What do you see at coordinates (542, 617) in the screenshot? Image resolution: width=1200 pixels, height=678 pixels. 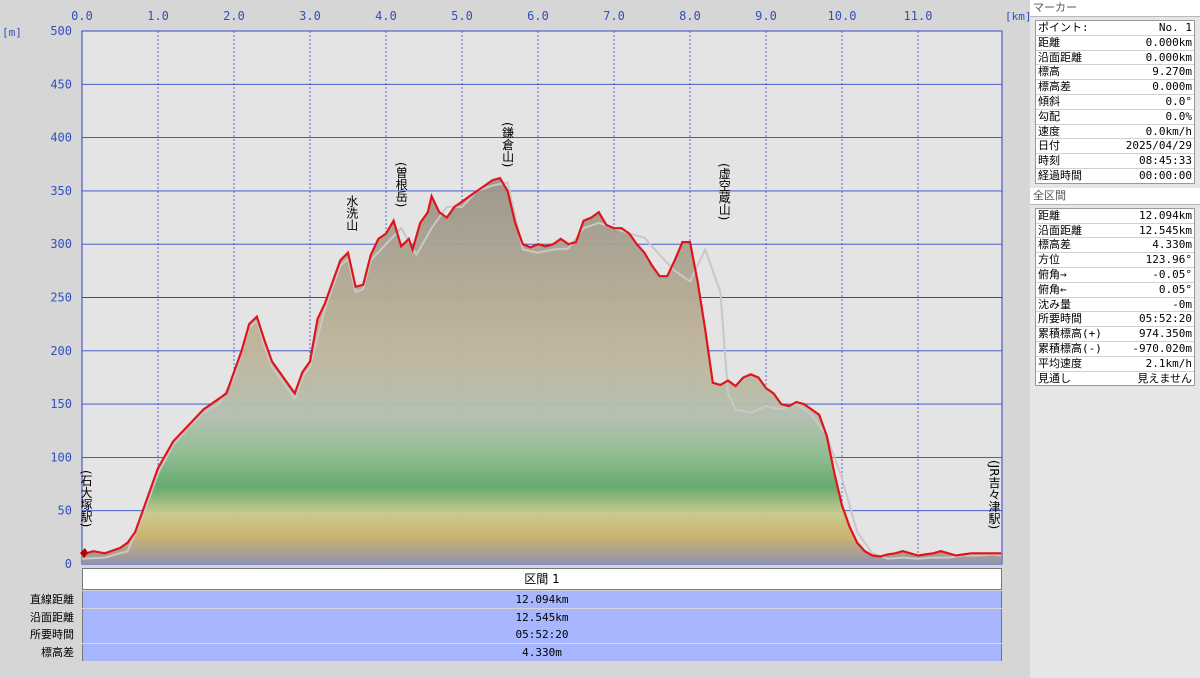 I see `summary-value: 12.545km` at bounding box center [542, 617].